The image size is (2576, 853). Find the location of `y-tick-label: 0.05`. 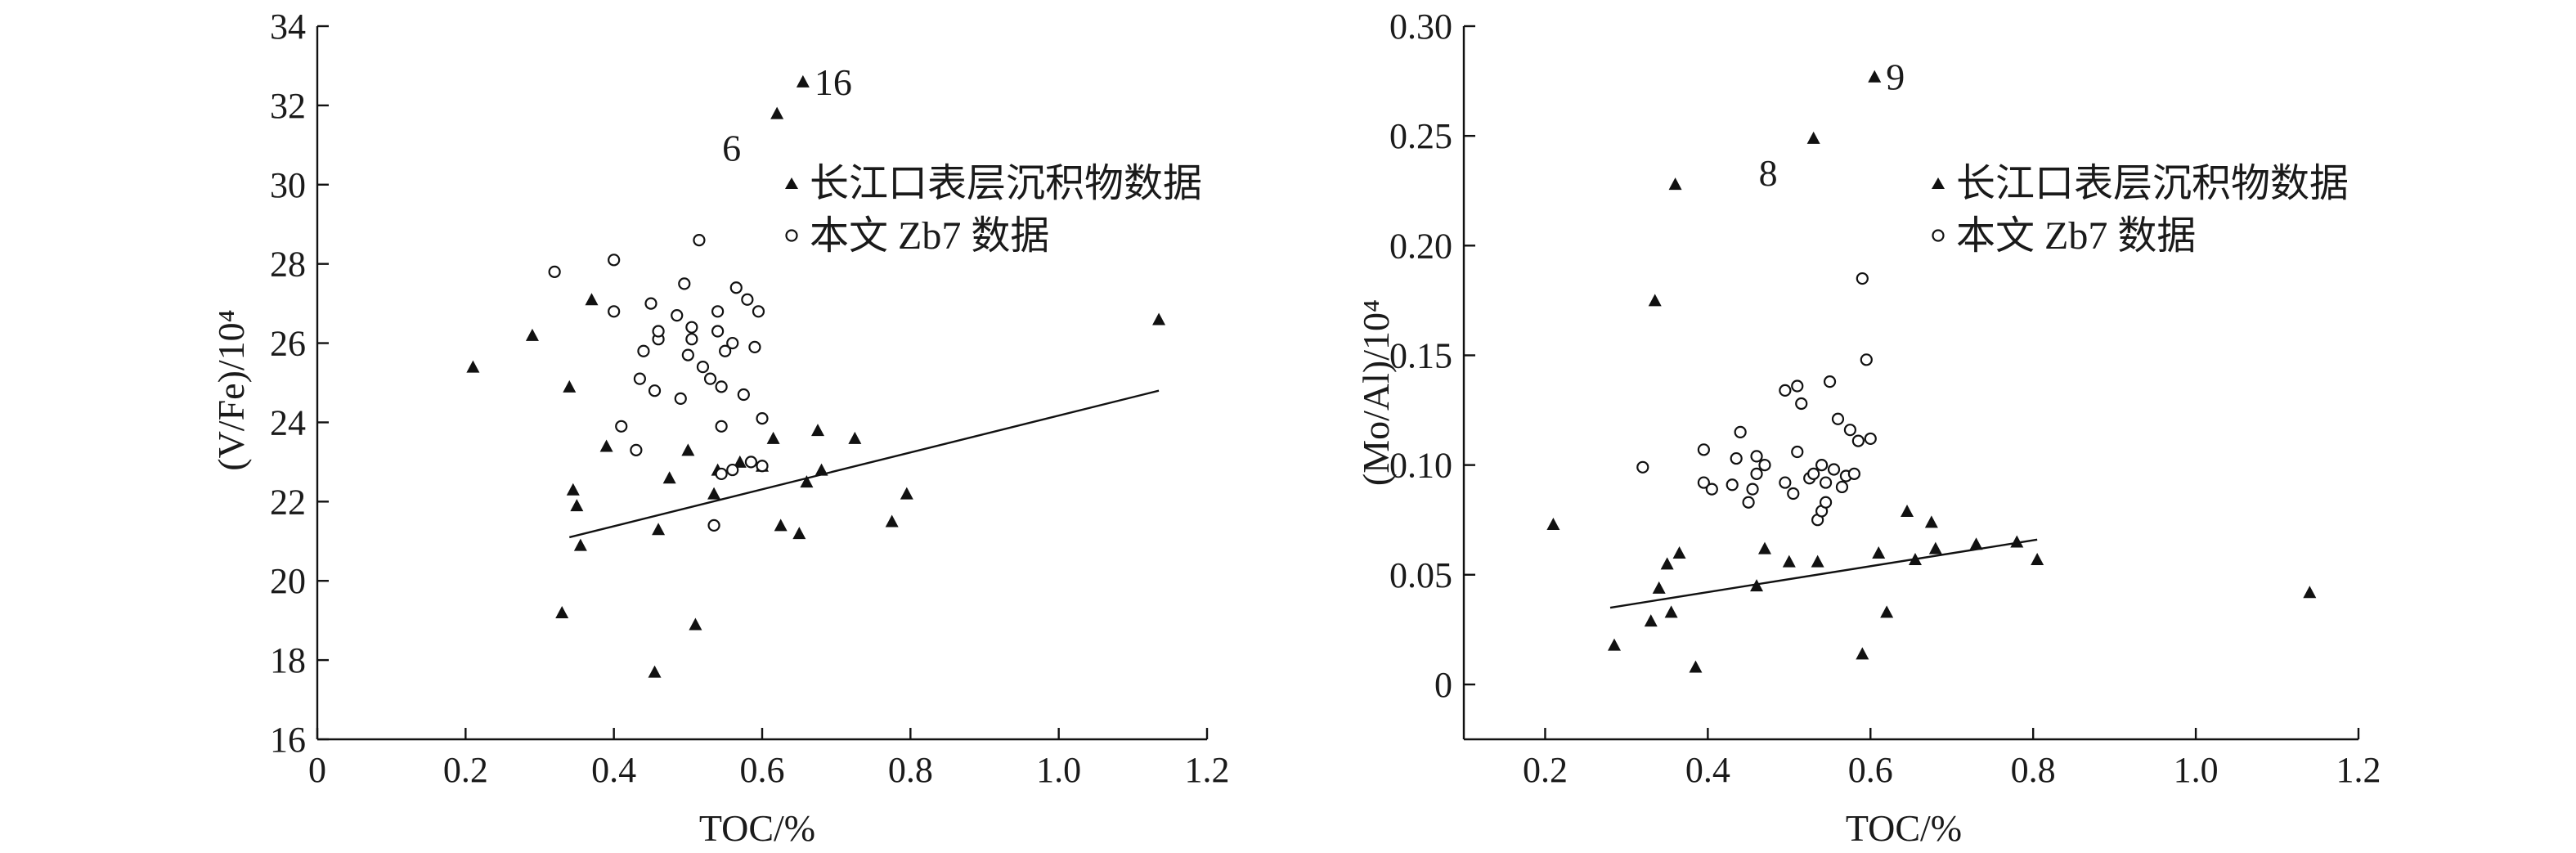

y-tick-label: 0.05 is located at coordinates (1420, 575).